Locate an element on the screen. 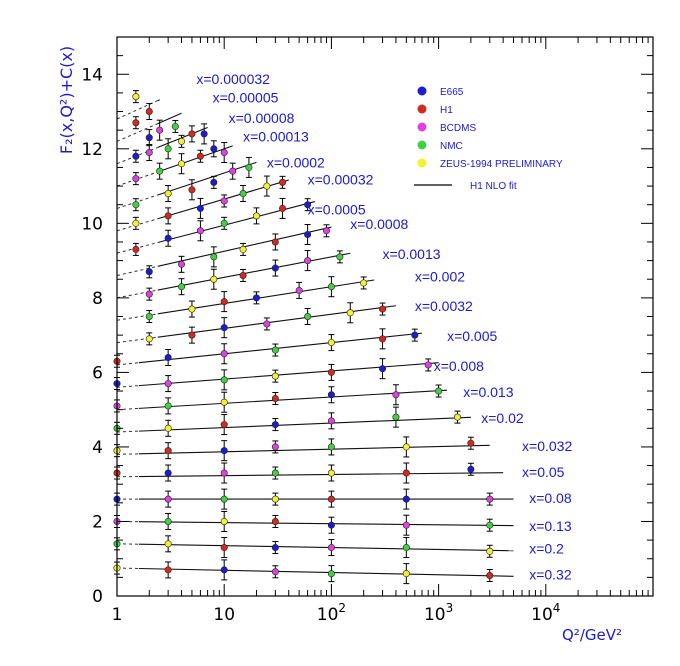  bin-label: x=0.00008 is located at coordinates (262, 118).